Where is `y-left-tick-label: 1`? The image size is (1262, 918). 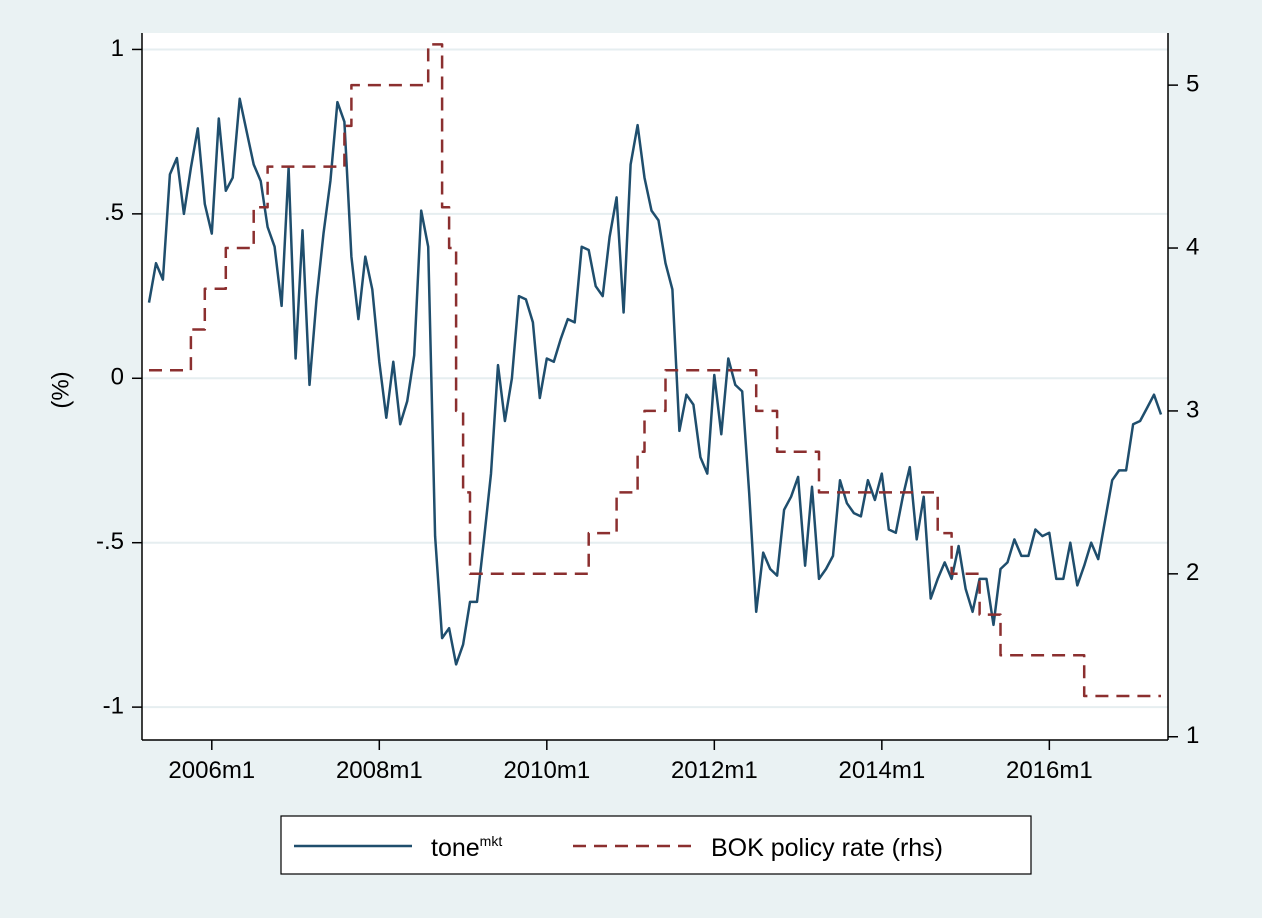 y-left-tick-label: 1 is located at coordinates (117, 48).